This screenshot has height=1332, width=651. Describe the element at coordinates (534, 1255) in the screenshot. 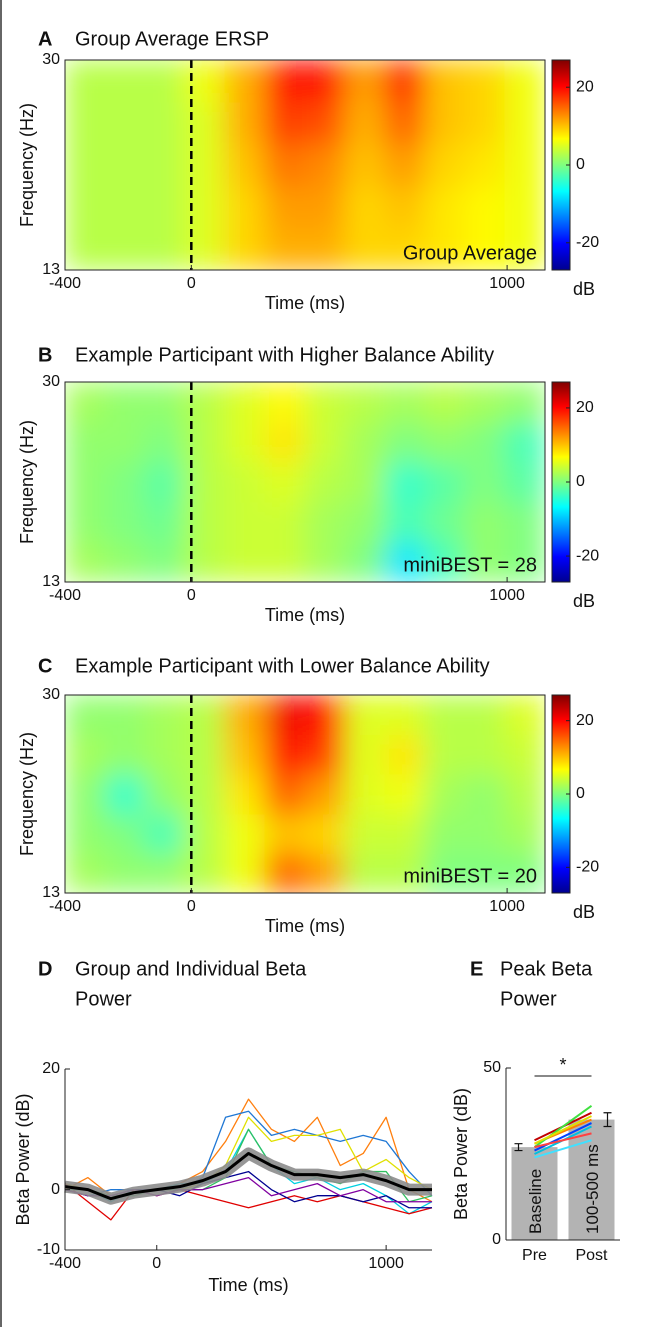

I see `x-tick-label: Pre` at that location.